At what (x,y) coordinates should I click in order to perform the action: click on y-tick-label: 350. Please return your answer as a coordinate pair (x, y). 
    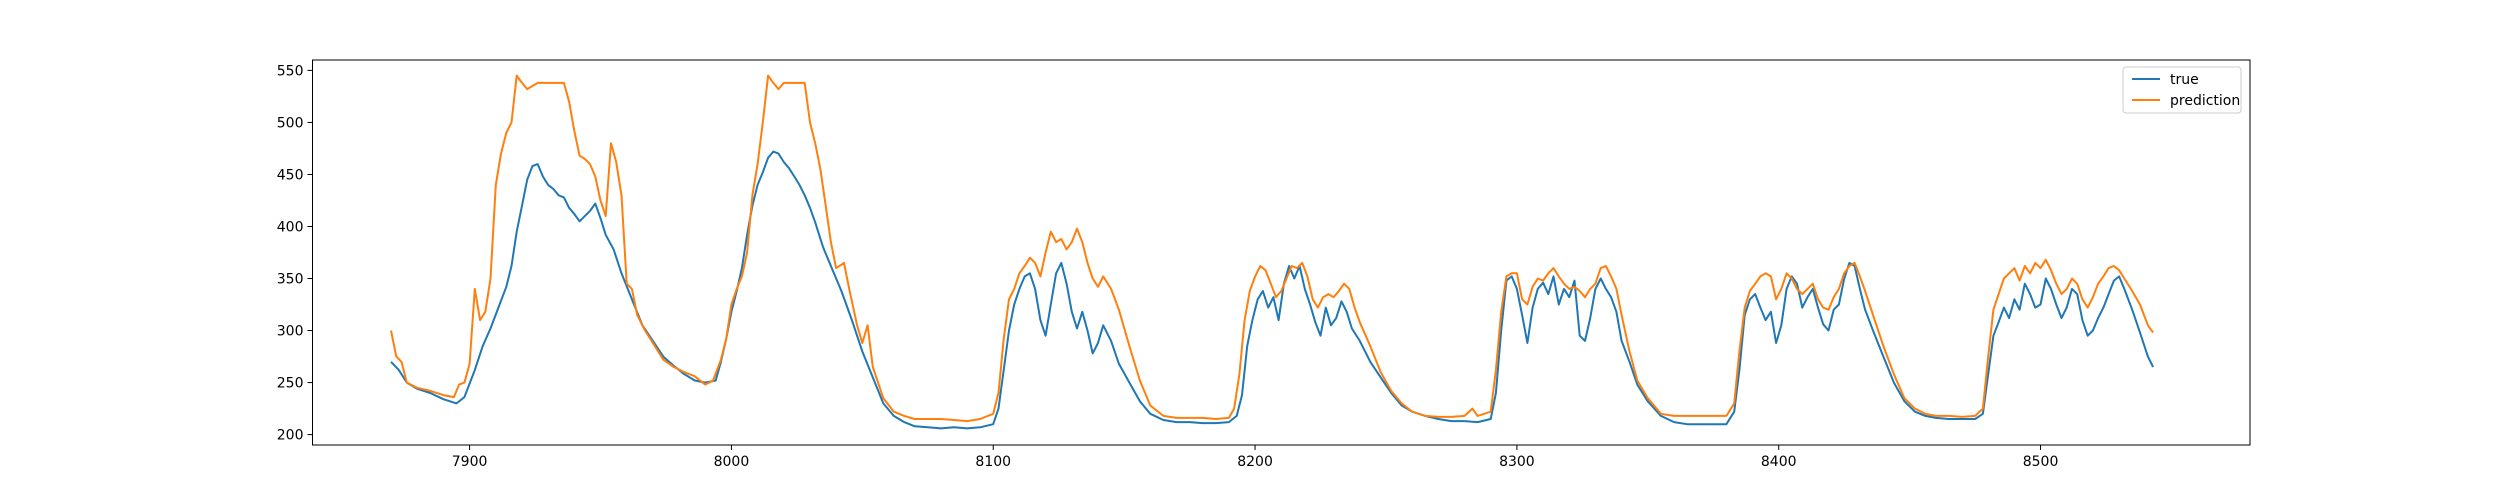
    Looking at the image, I should click on (290, 280).